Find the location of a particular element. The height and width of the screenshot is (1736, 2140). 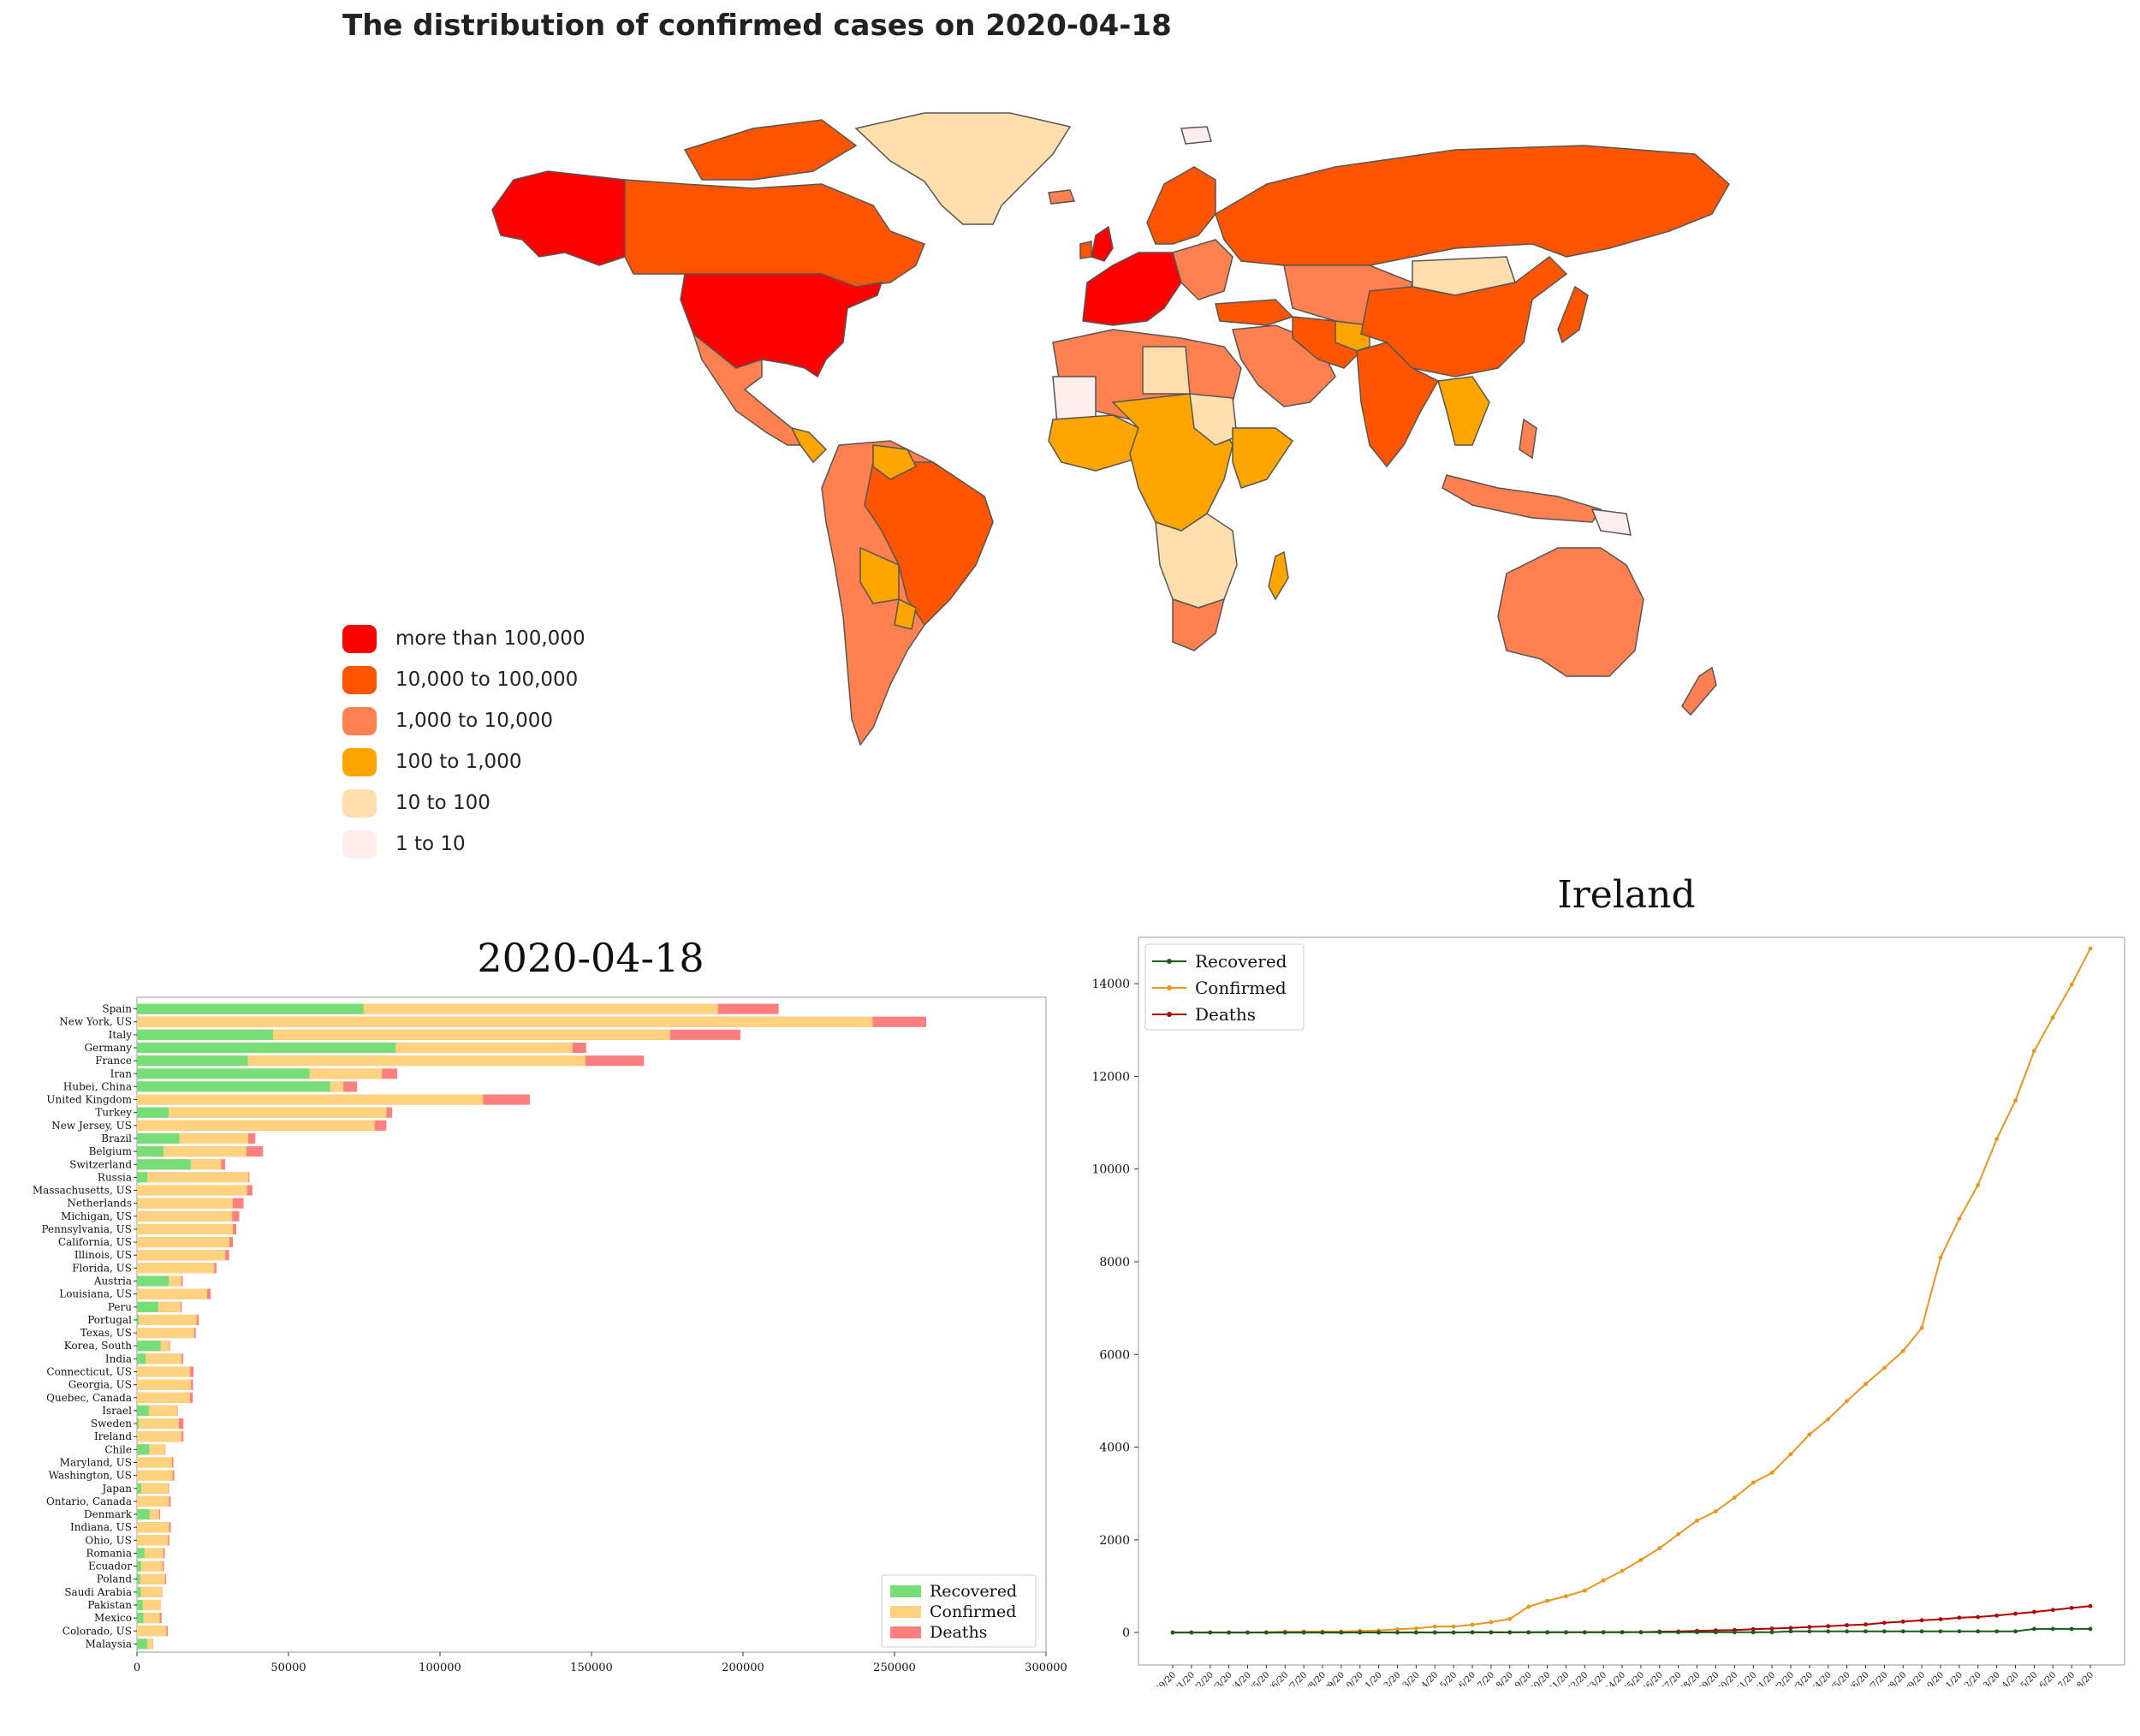

y-tick-label: Georgia, US is located at coordinates (100, 1385).